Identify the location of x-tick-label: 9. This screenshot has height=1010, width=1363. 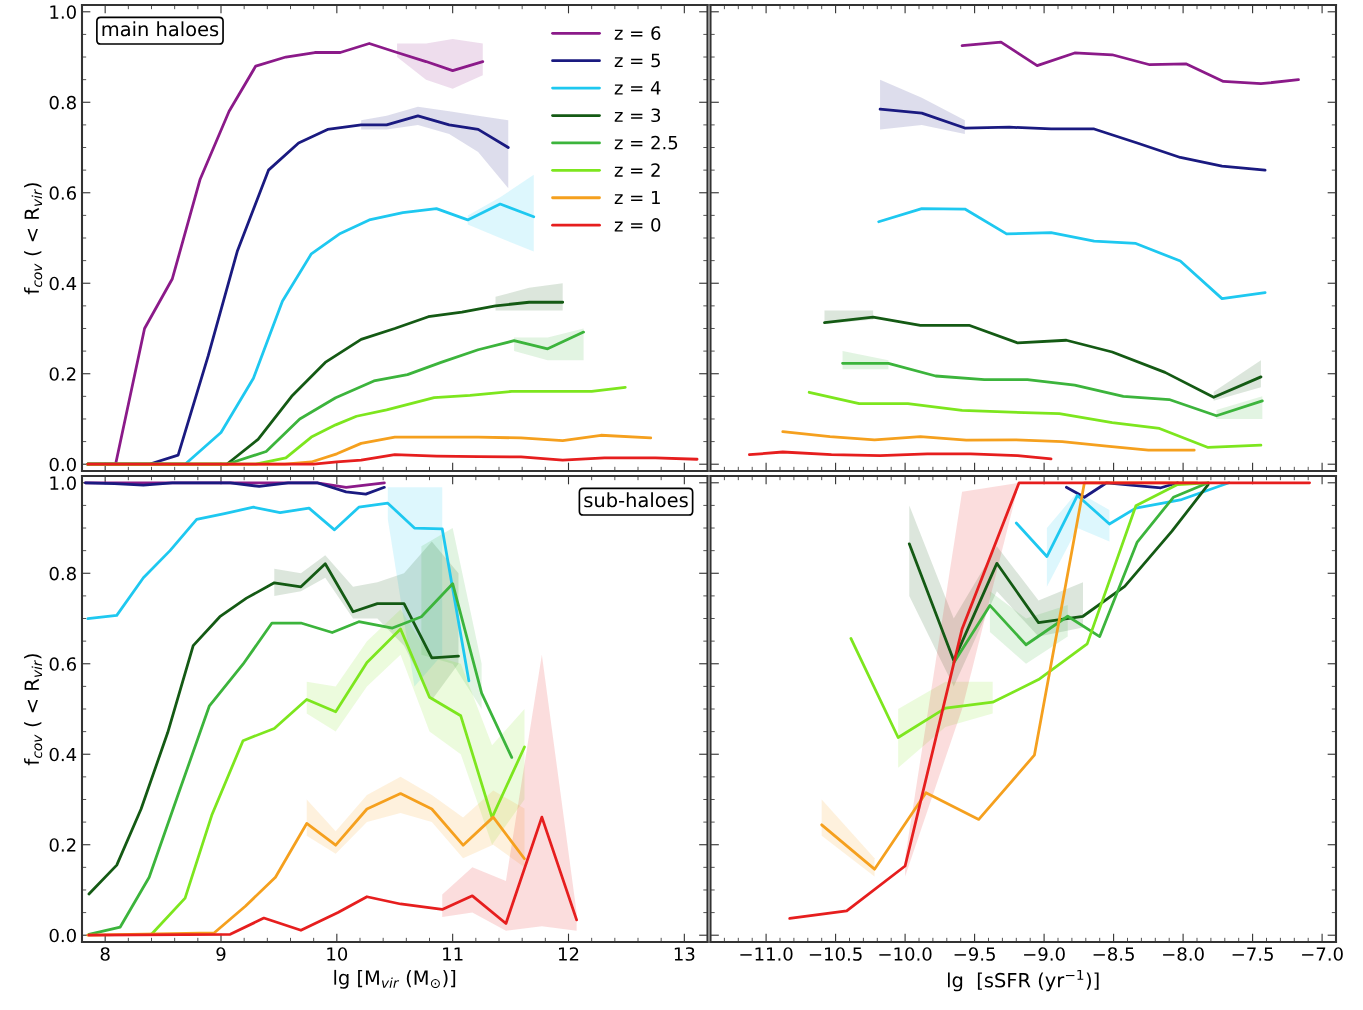
(221, 954).